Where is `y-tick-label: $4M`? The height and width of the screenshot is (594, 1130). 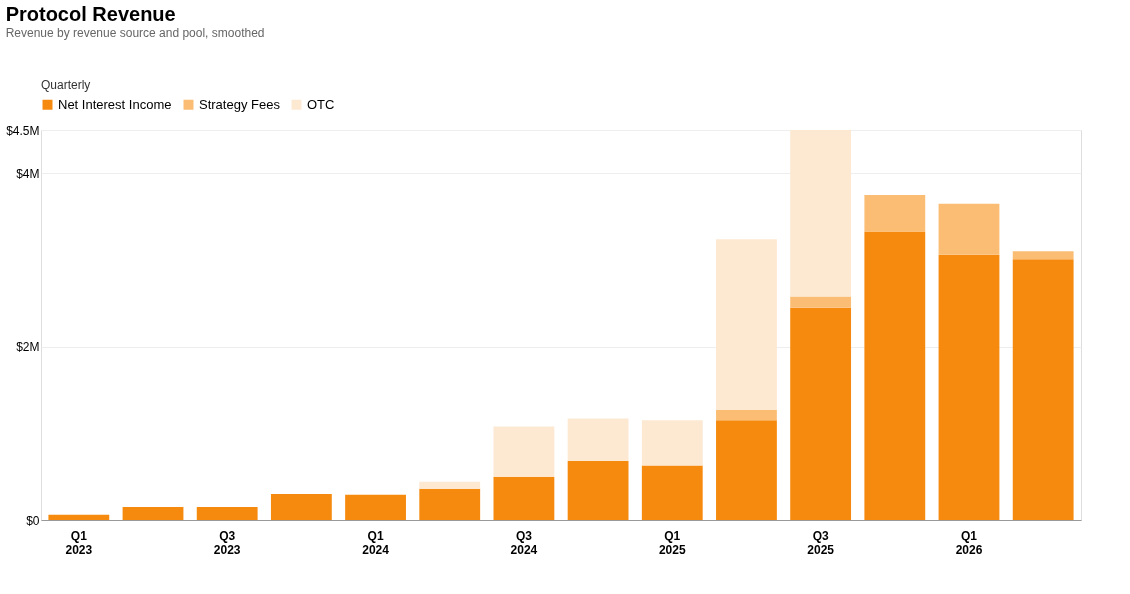
y-tick-label: $4M is located at coordinates (28, 173).